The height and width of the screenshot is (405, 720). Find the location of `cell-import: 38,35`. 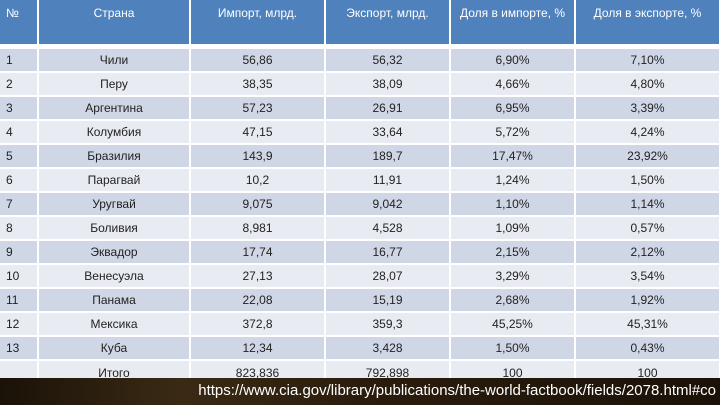

cell-import: 38,35 is located at coordinates (258, 84).